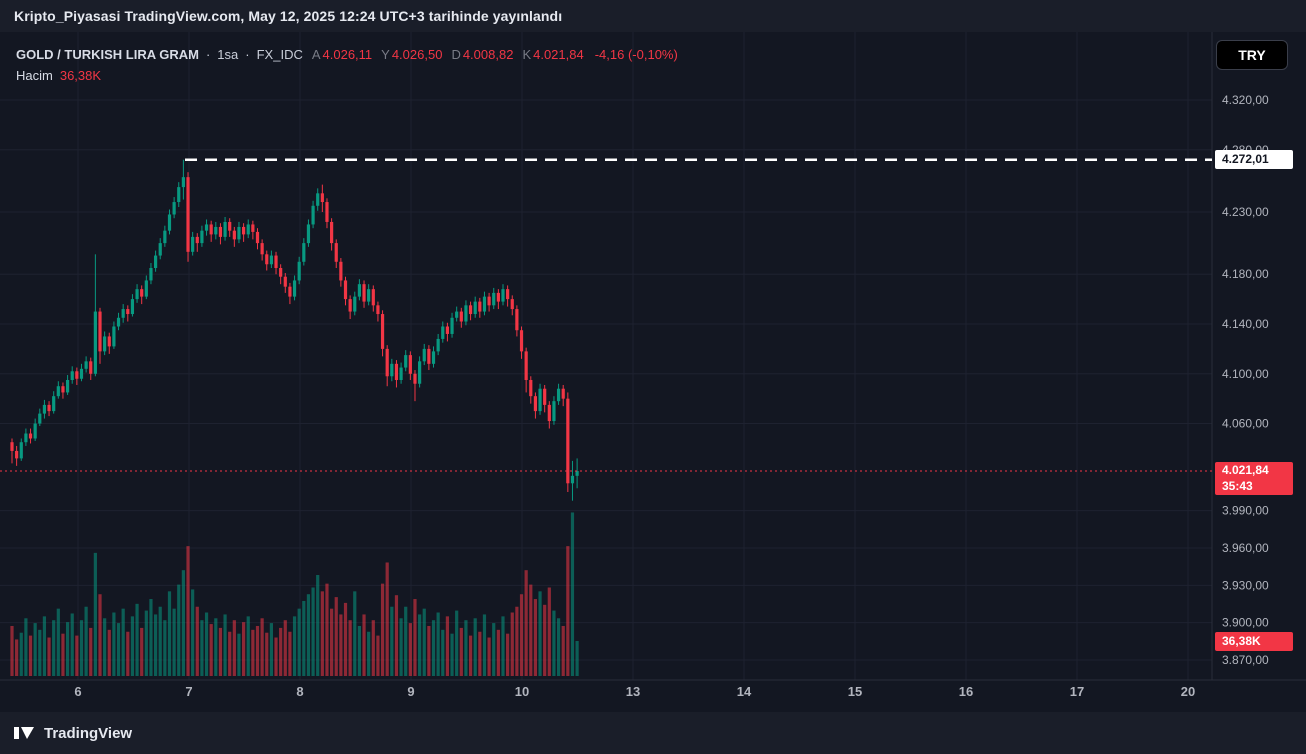 The width and height of the screenshot is (1306, 754). Describe the element at coordinates (855, 691) in the screenshot. I see `x-axis-tick-label: 15` at that location.